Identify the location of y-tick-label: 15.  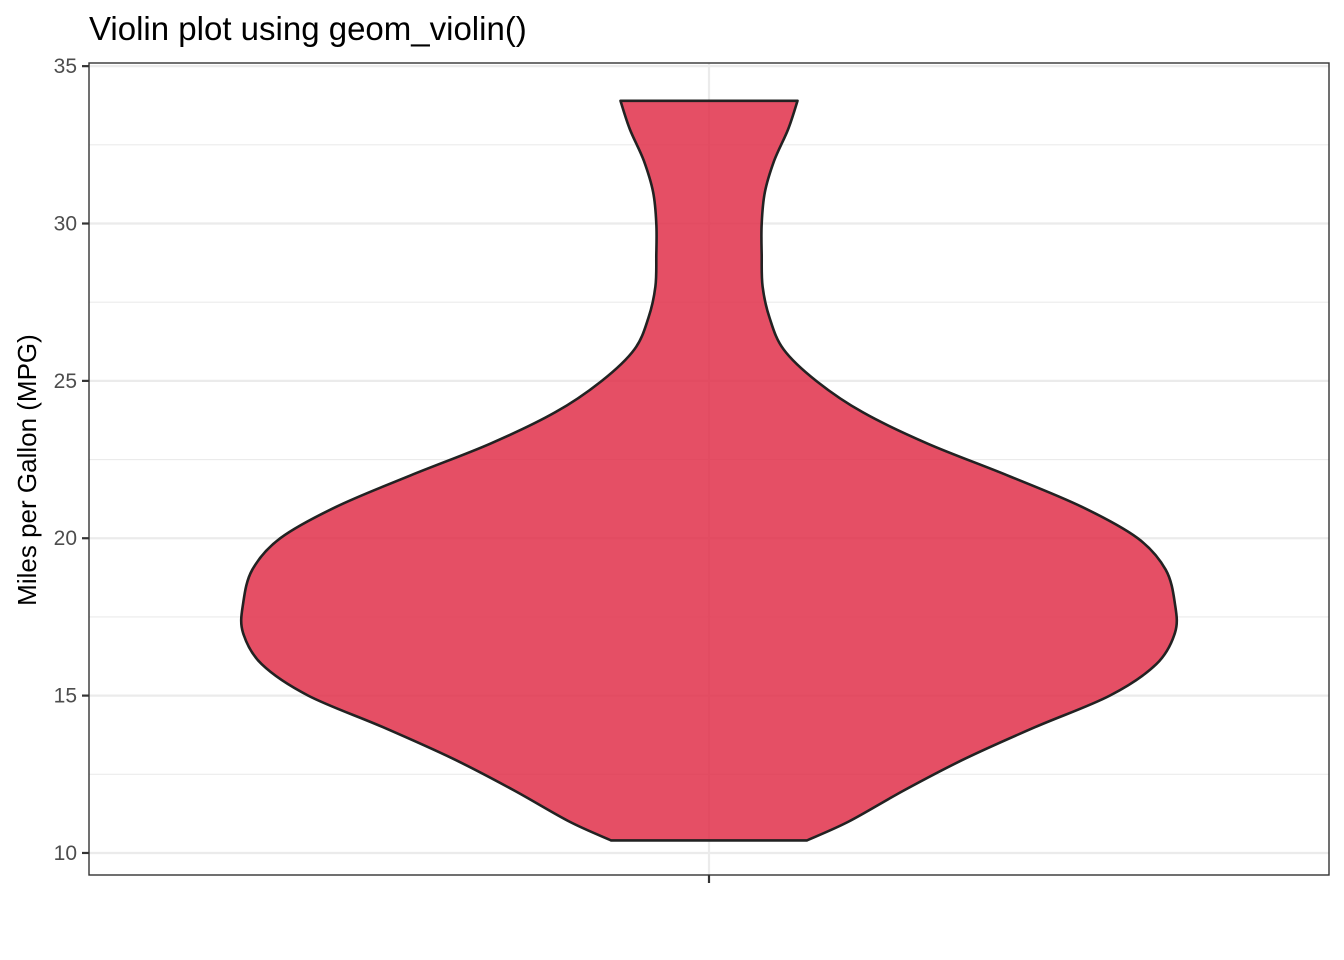
(65, 696).